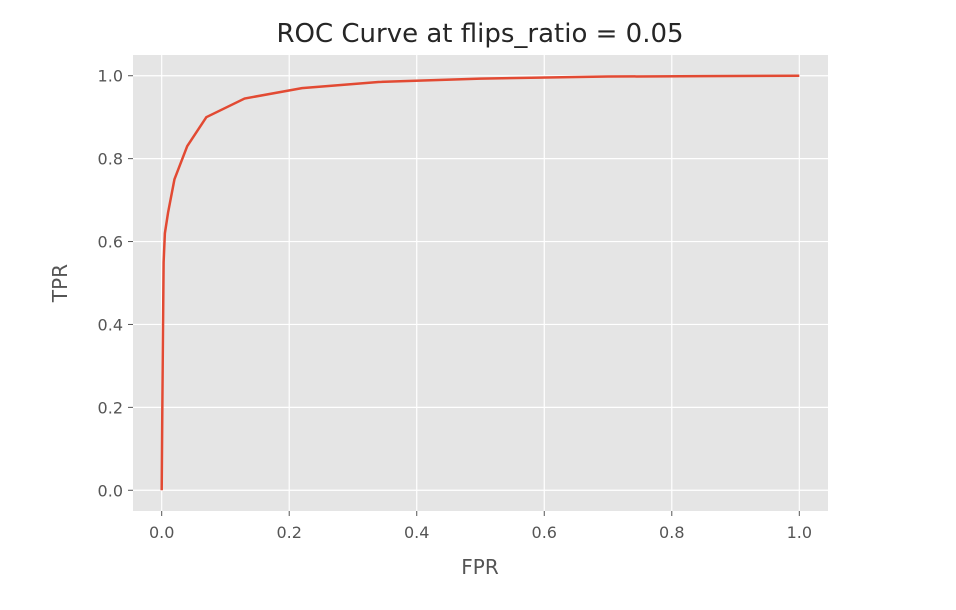 The width and height of the screenshot is (956, 610). Describe the element at coordinates (479, 34) in the screenshot. I see `chart-title: ROC Curve at flips_ratio = 0.05` at that location.